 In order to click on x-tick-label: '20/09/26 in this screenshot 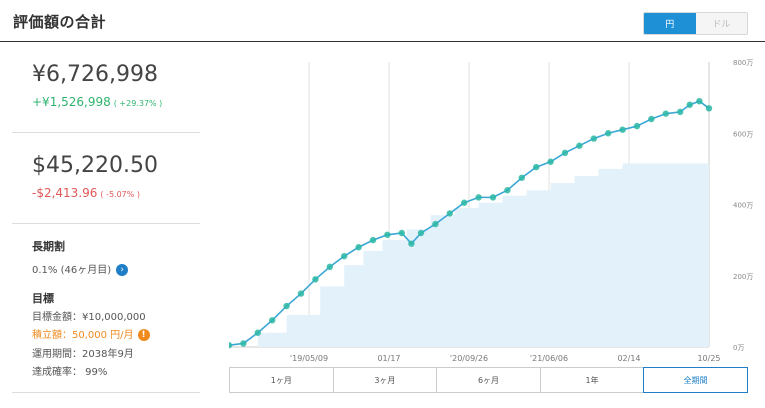, I will do `click(469, 358)`.